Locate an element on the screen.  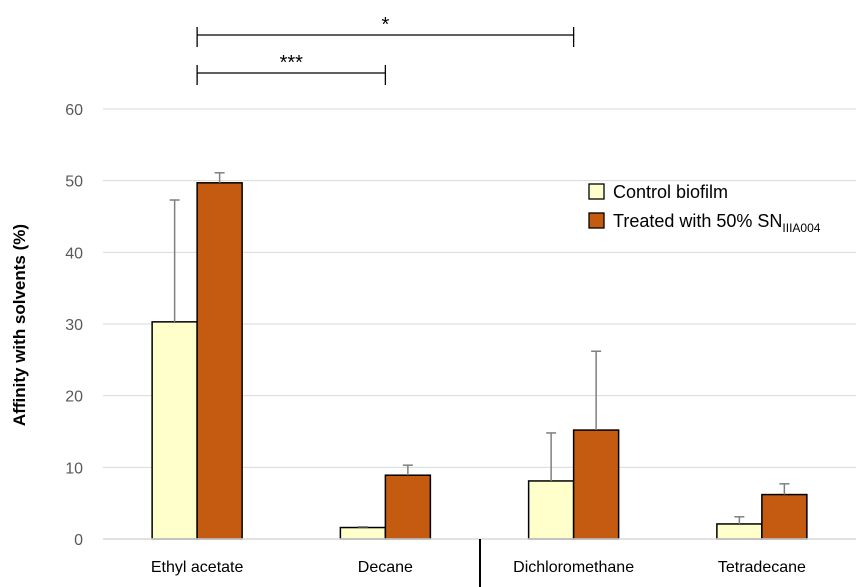
legend-label-treated: Treated with 50% SNIIIA004 is located at coordinates (717, 223).